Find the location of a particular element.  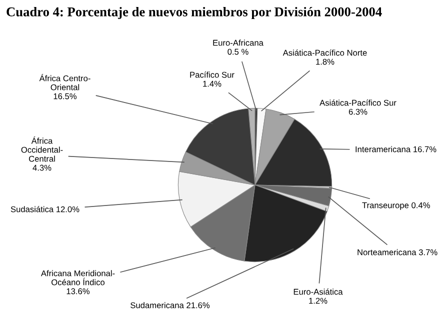

data-label: 16.5% is located at coordinates (65, 96).